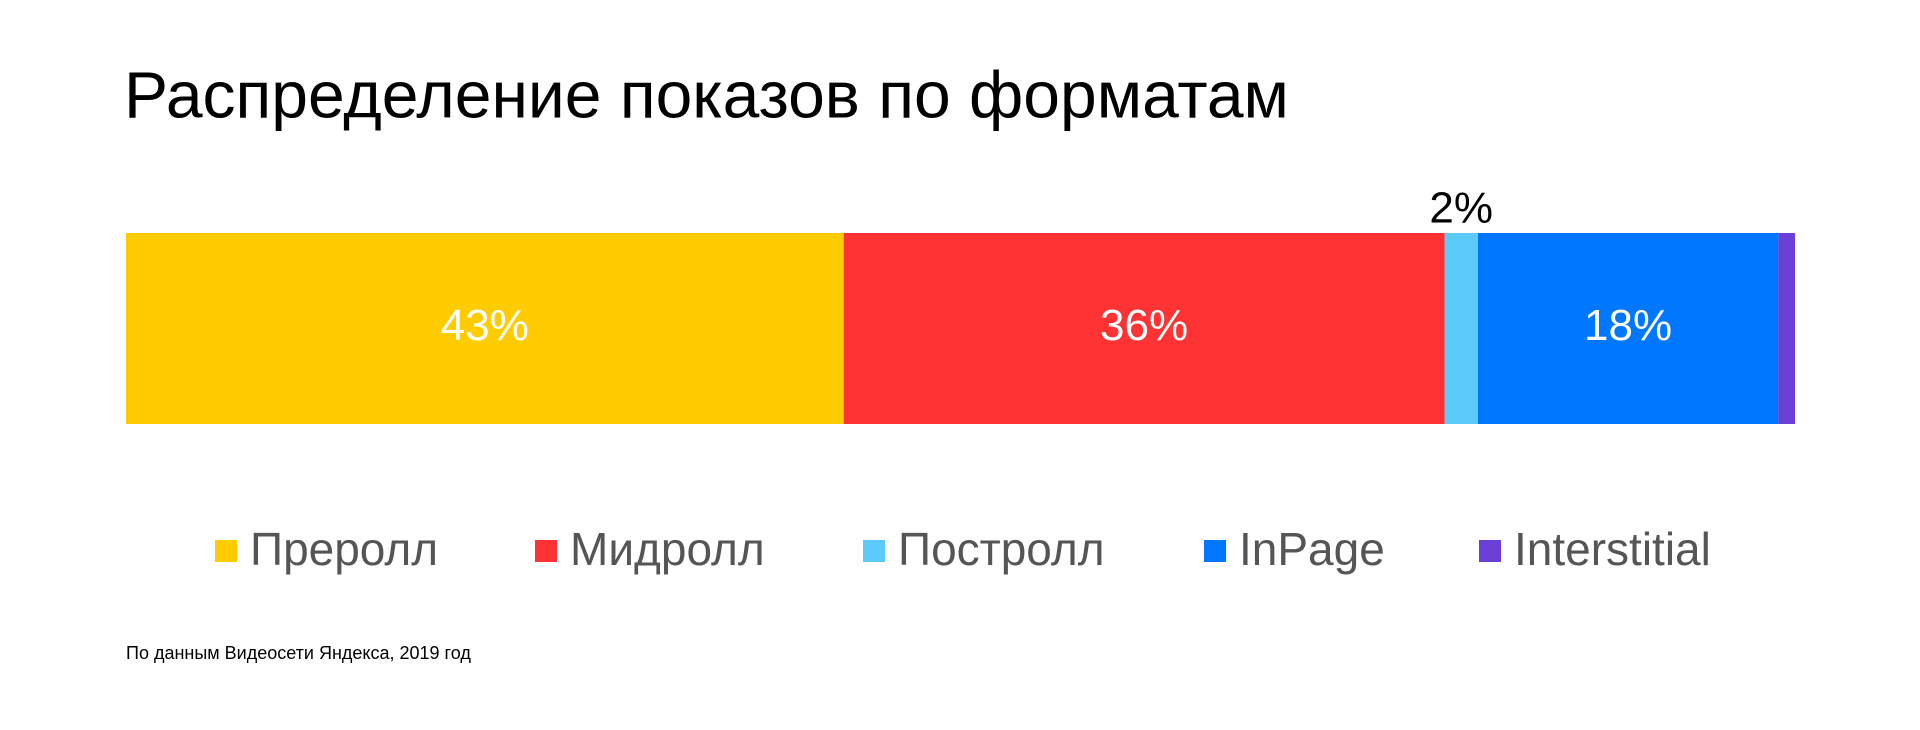 This screenshot has height=730, width=1920. What do you see at coordinates (298, 653) in the screenshot?
I see `source-note: По данным Видеосети Яндекса, 2019 год` at bounding box center [298, 653].